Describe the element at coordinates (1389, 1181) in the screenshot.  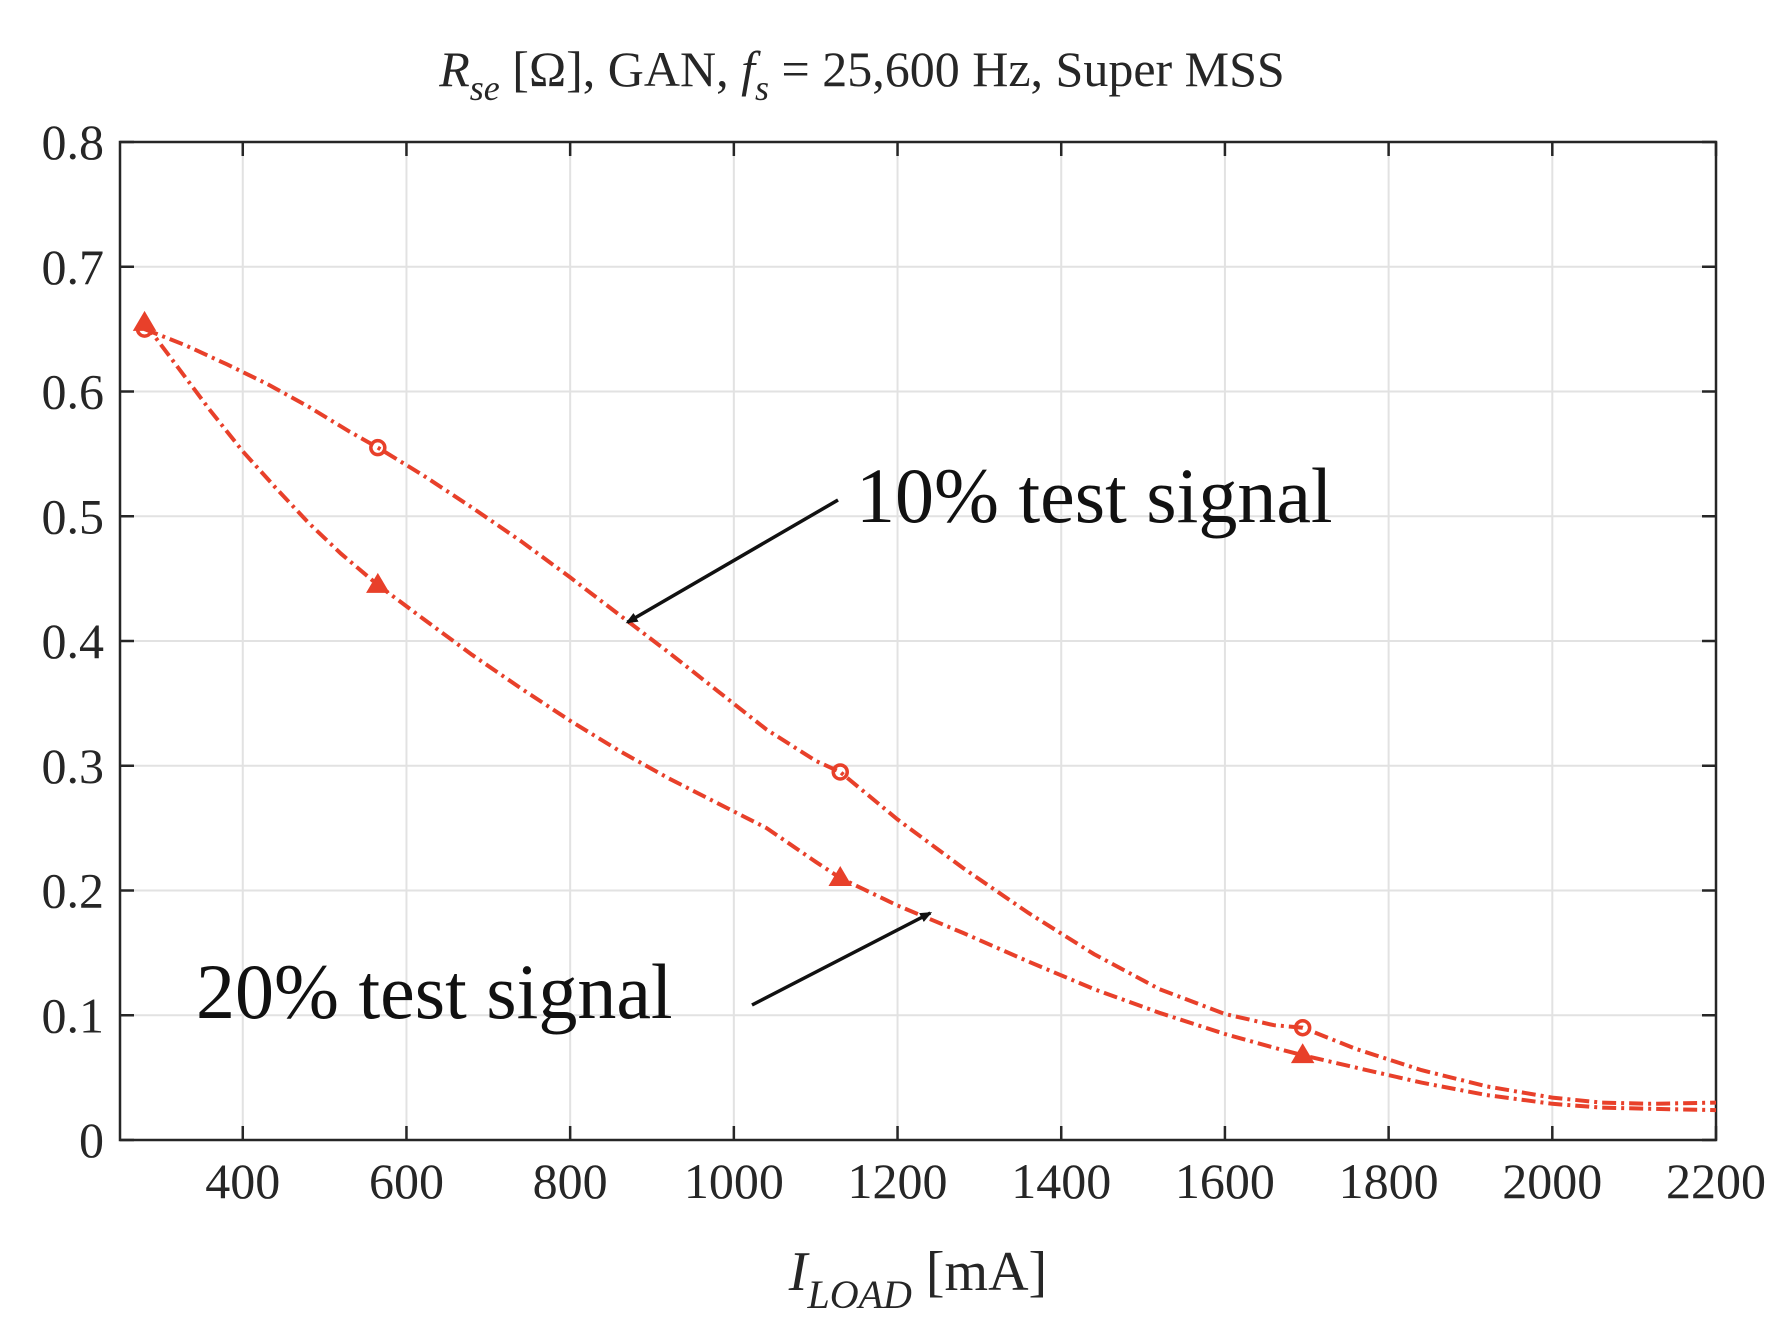
I see `x-tick-label: 1800` at that location.